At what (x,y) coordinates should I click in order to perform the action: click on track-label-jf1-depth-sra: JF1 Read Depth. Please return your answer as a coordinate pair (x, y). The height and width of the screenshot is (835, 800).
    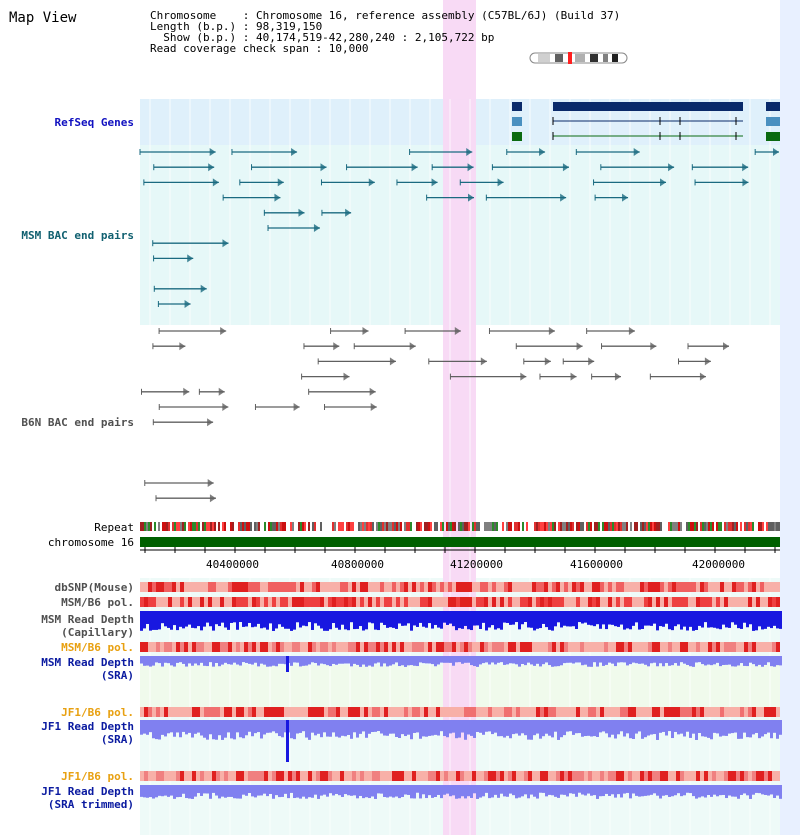
    Looking at the image, I should click on (87, 726).